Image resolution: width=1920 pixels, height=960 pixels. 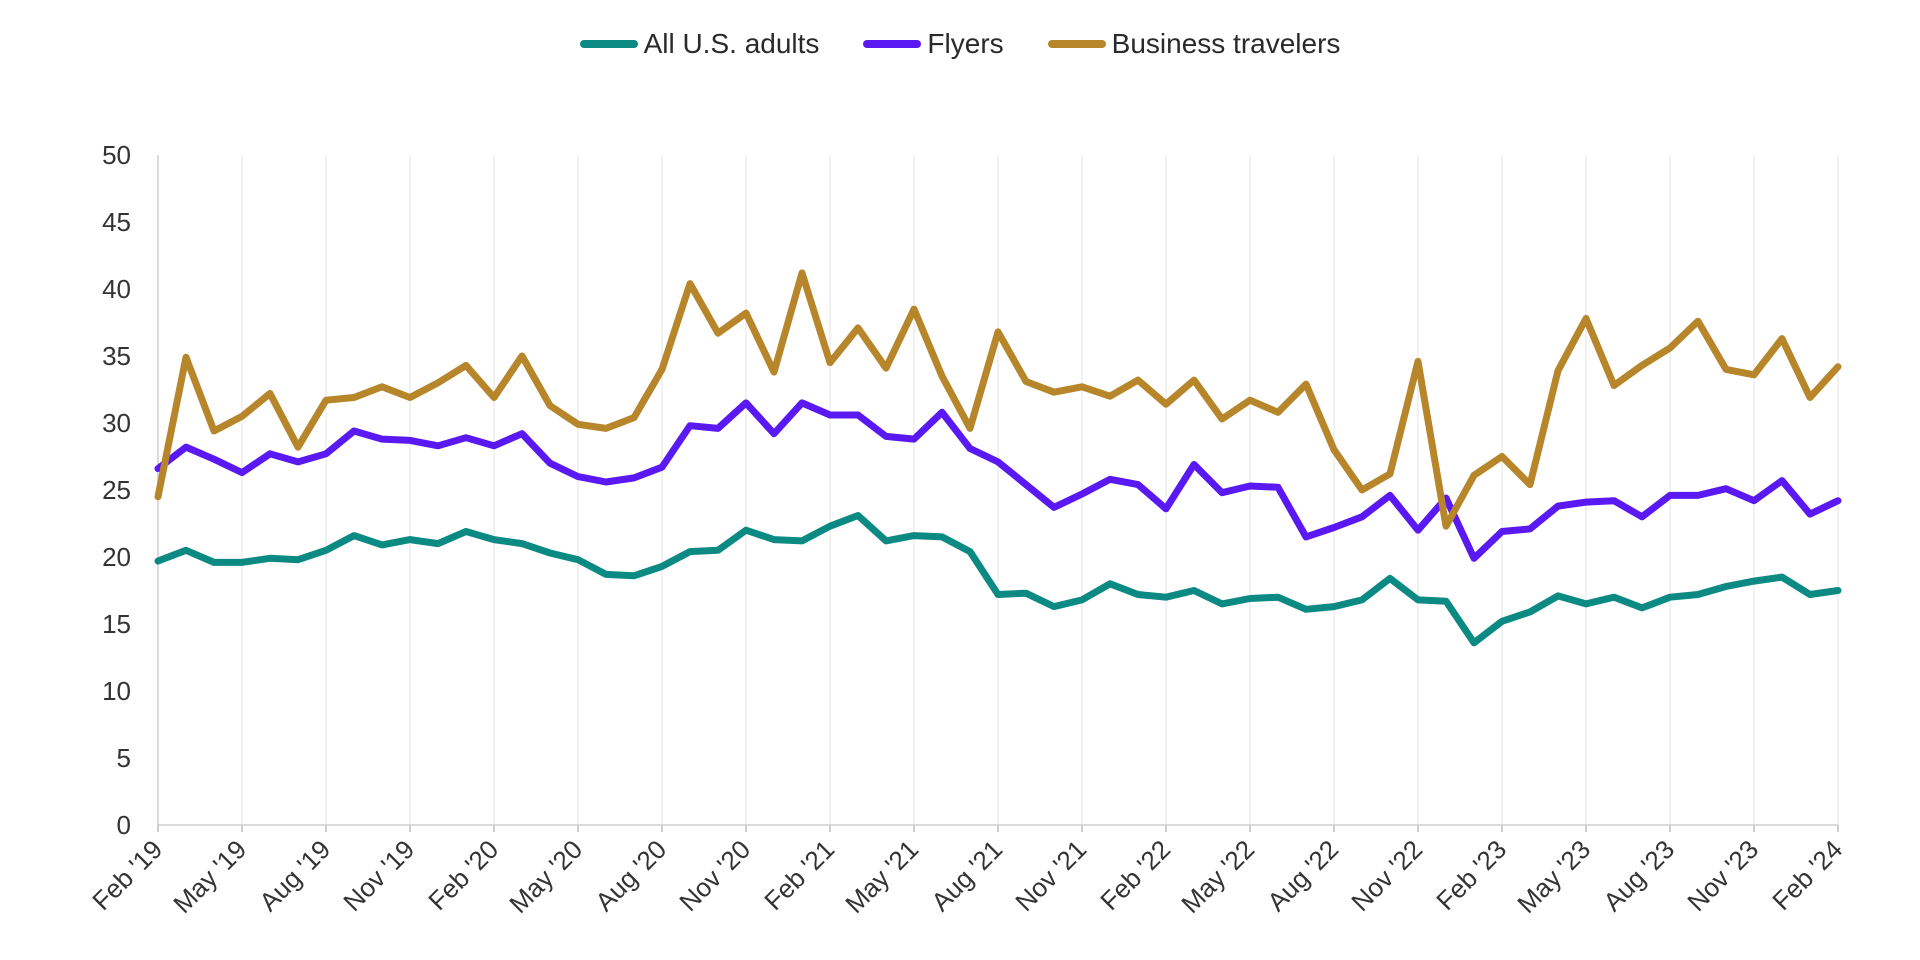 What do you see at coordinates (966, 875) in the screenshot?
I see `x-tick-label: Aug '21` at bounding box center [966, 875].